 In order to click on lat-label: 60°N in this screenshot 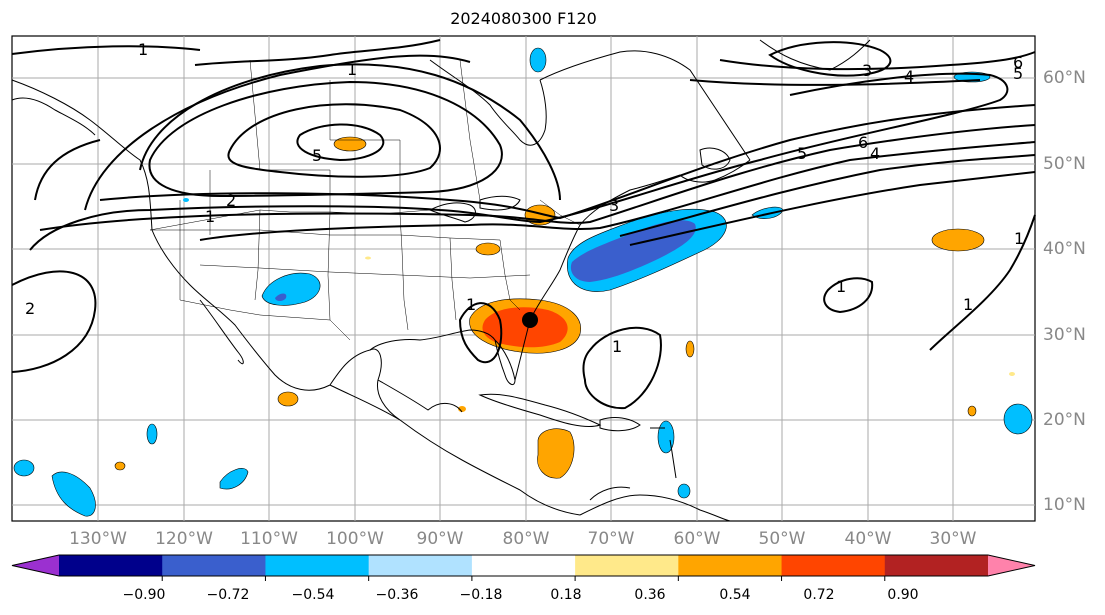, I will do `click(1064, 78)`.